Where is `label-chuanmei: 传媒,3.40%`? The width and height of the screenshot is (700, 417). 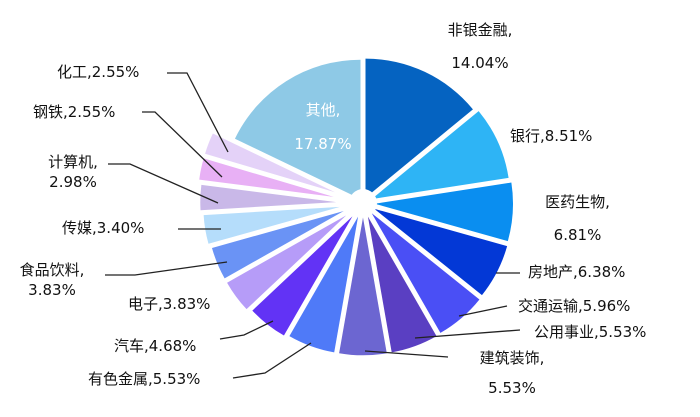
label-chuanmei: 传媒,3.40% is located at coordinates (103, 228).